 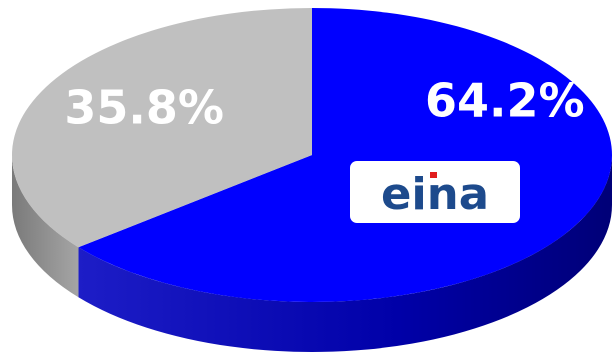 I want to click on slice-label-1: 64.2%, so click(x=505, y=100).